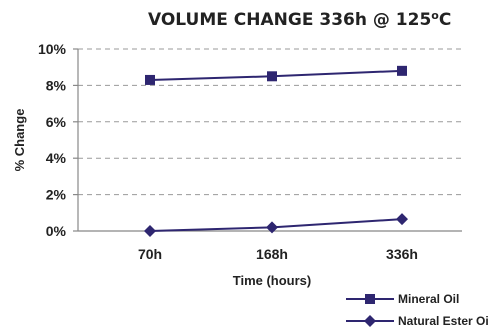 This screenshot has height=331, width=488. I want to click on x-tick-label: 168h, so click(272, 254).